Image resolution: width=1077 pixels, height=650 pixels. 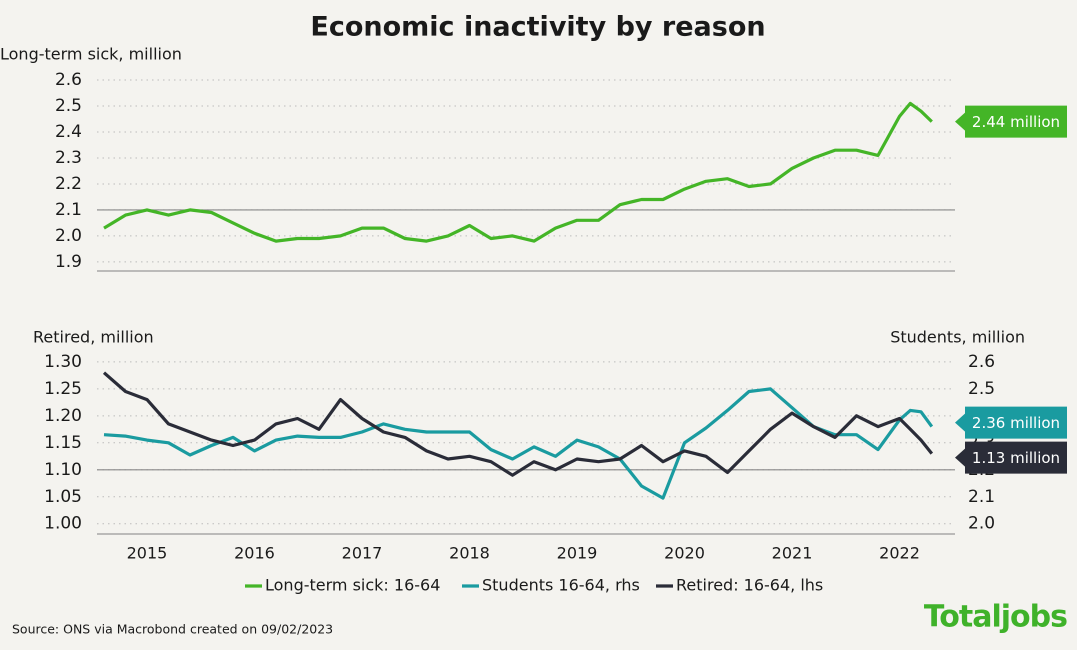 I want to click on x-tick-label: 2018, so click(x=469, y=553).